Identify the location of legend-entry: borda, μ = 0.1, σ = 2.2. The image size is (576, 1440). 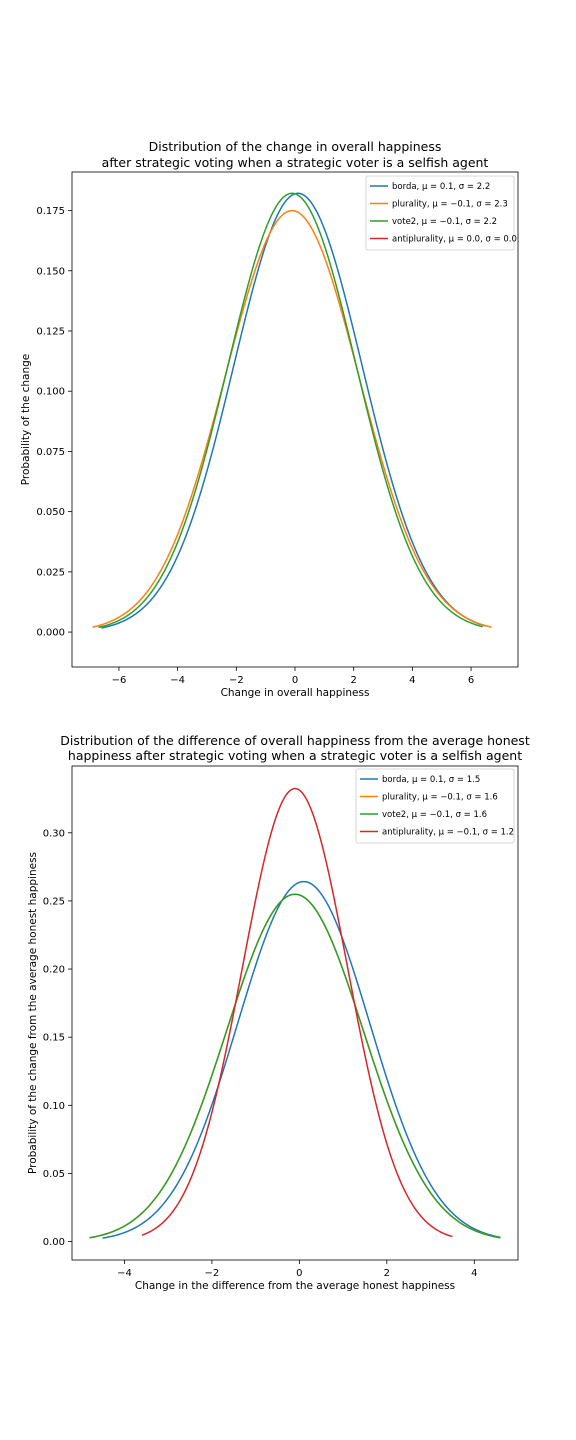
(441, 187).